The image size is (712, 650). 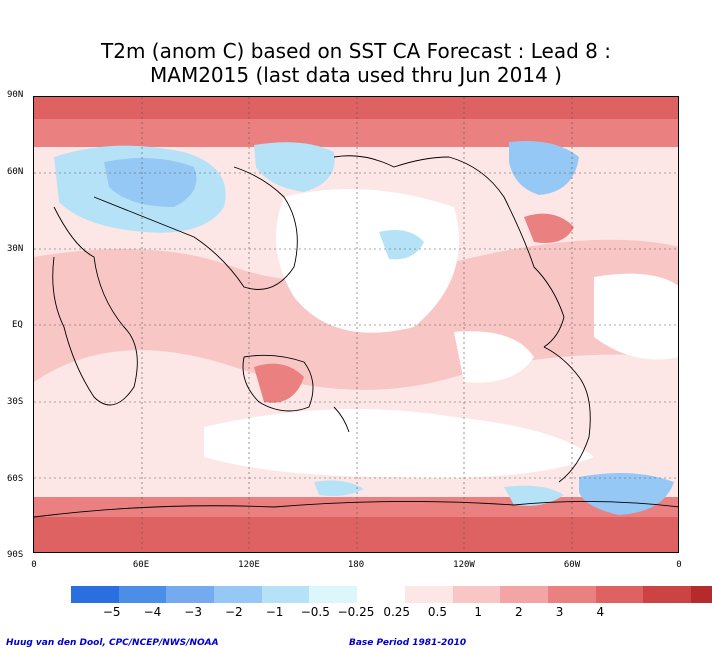 I want to click on lat-label-30n: 30N, so click(x=15, y=249).